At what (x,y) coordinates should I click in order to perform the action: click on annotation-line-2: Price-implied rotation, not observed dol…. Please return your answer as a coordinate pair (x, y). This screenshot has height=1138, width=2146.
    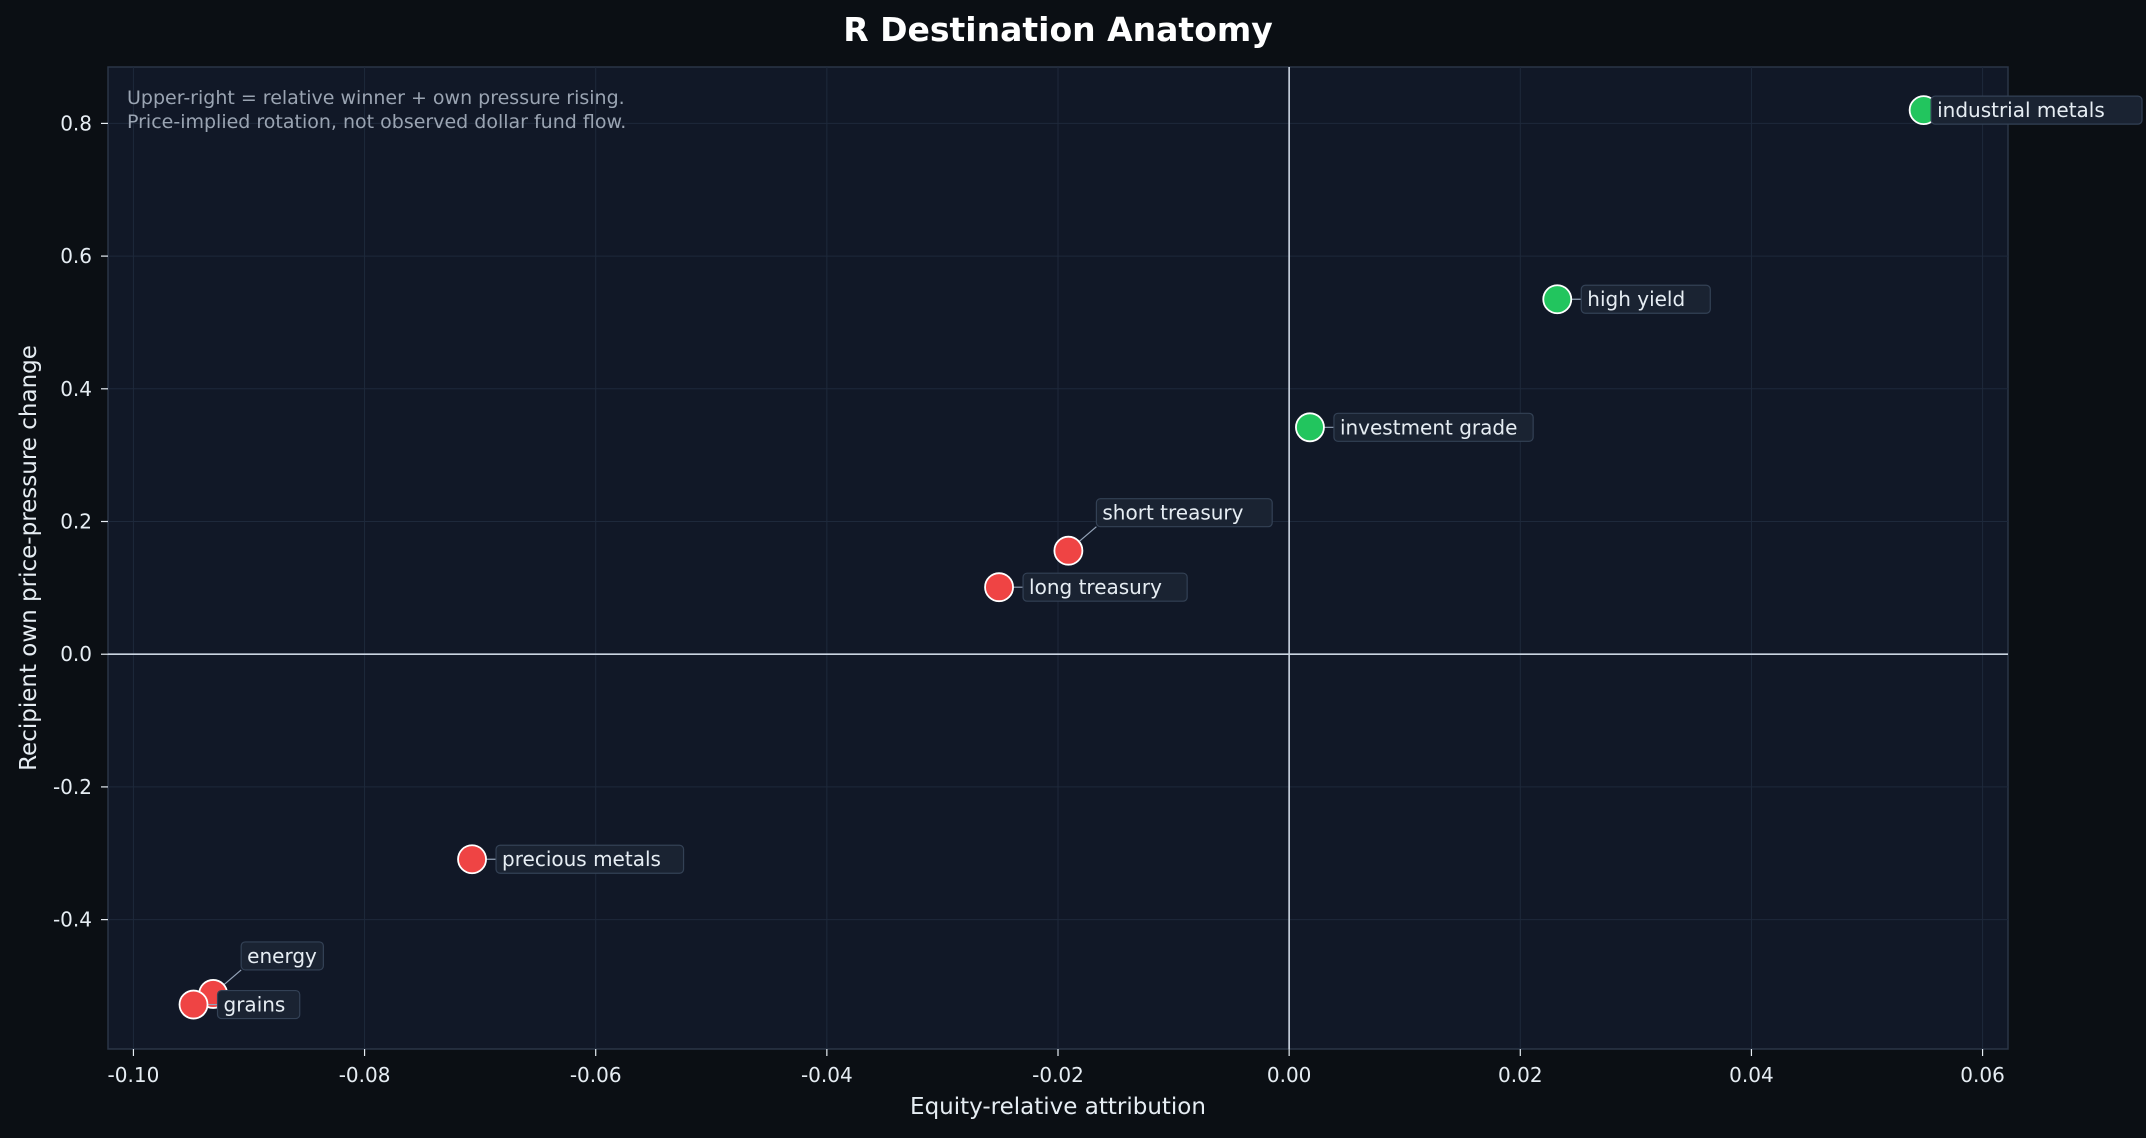
    Looking at the image, I should click on (376, 122).